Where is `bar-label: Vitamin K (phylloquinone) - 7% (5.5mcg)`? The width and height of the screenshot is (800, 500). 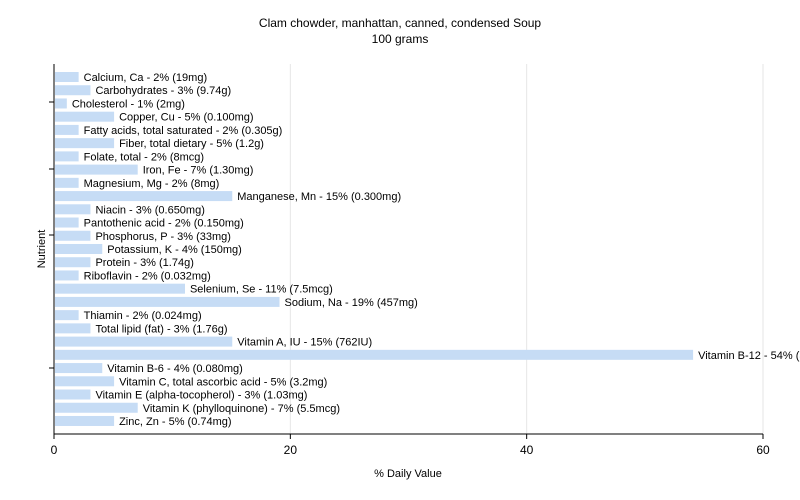 bar-label: Vitamin K (phylloquinone) - 7% (5.5mcg) is located at coordinates (241, 409).